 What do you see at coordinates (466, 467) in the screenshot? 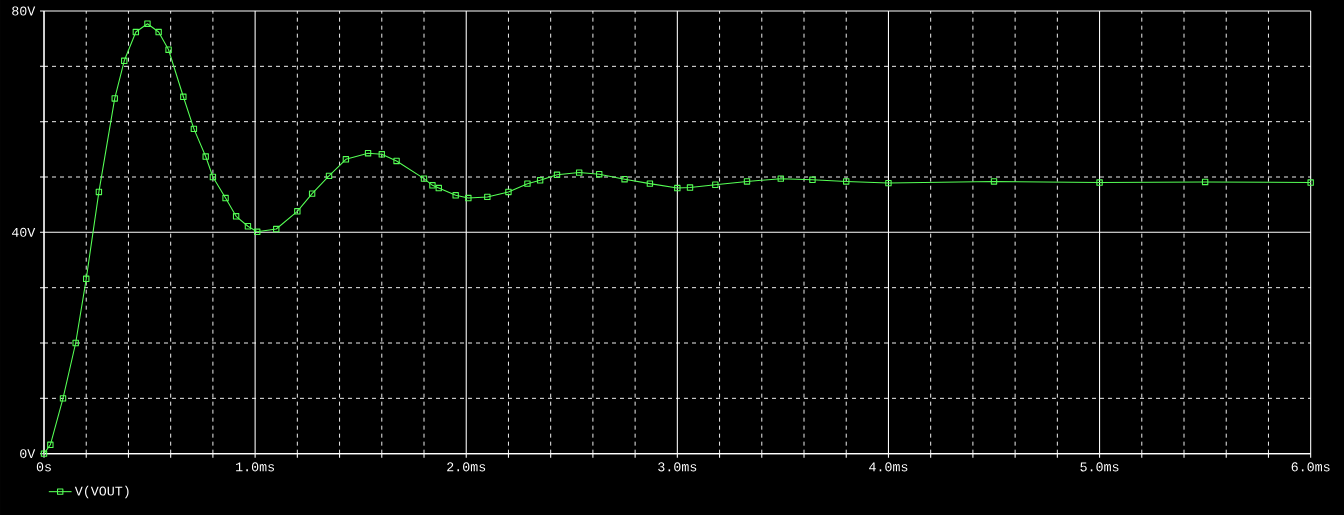
I see `x-tick-label: 2.0ms` at bounding box center [466, 467].